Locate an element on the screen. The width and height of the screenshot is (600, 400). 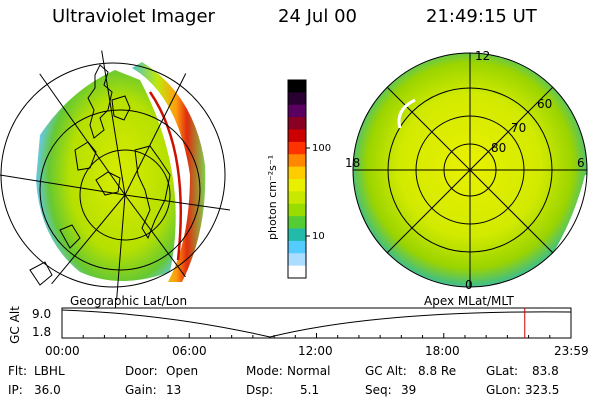
xtick-3: 18:00 is located at coordinates (442, 351).